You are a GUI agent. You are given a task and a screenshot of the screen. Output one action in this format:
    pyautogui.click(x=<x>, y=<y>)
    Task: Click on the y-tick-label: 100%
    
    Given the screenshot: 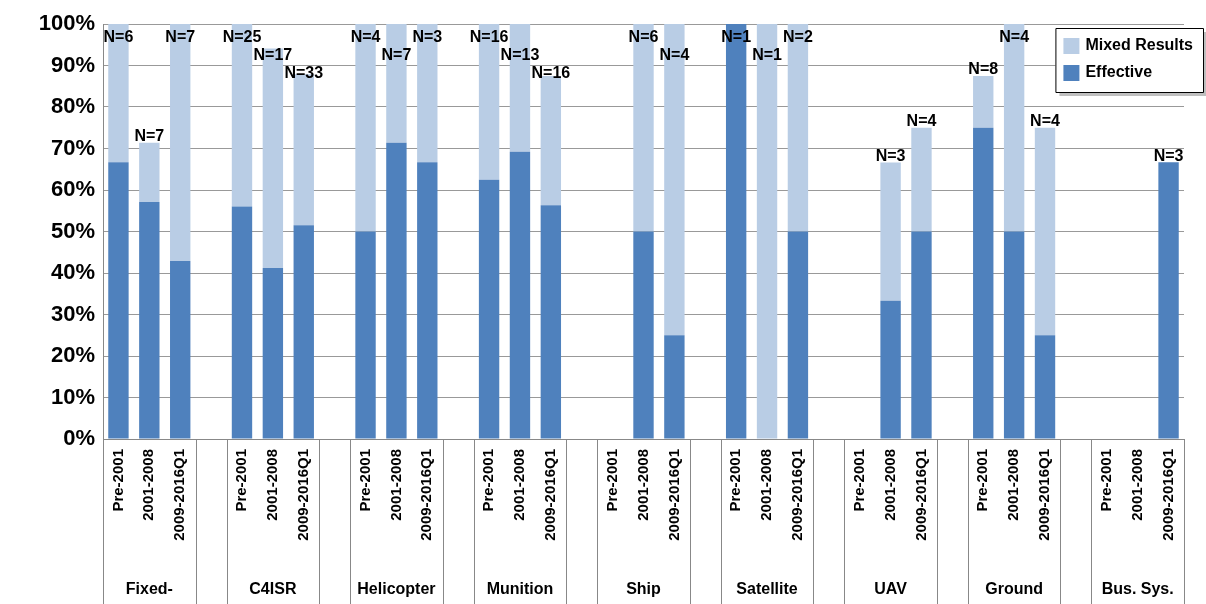 What is the action you would take?
    pyautogui.click(x=66, y=23)
    